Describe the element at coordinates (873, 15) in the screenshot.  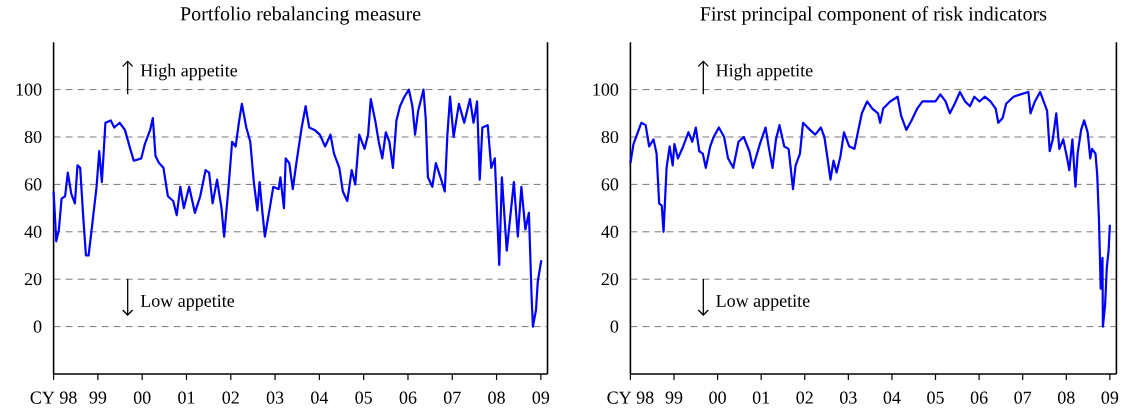
I see `chart-title: First principal component of risk indicators` at that location.